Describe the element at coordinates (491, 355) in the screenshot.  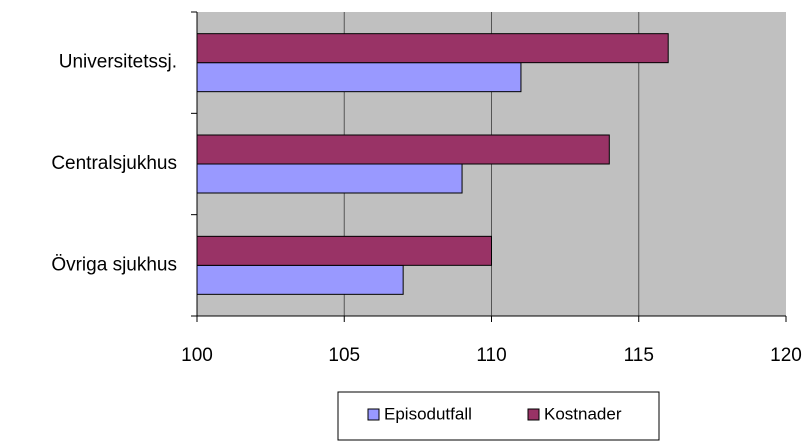
I see `x-tick-label: 110` at that location.